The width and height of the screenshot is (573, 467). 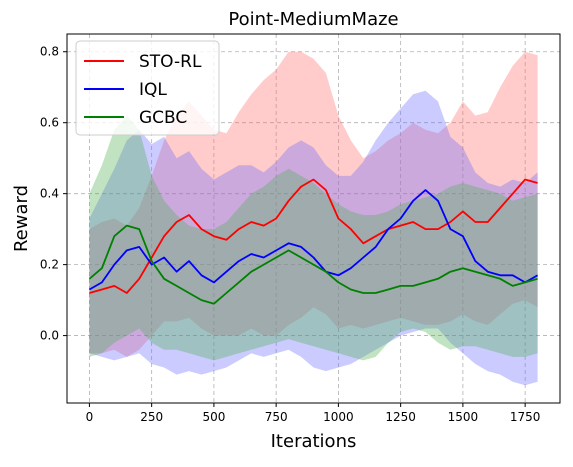 What do you see at coordinates (314, 441) in the screenshot?
I see `x-axis-label: Iterations` at bounding box center [314, 441].